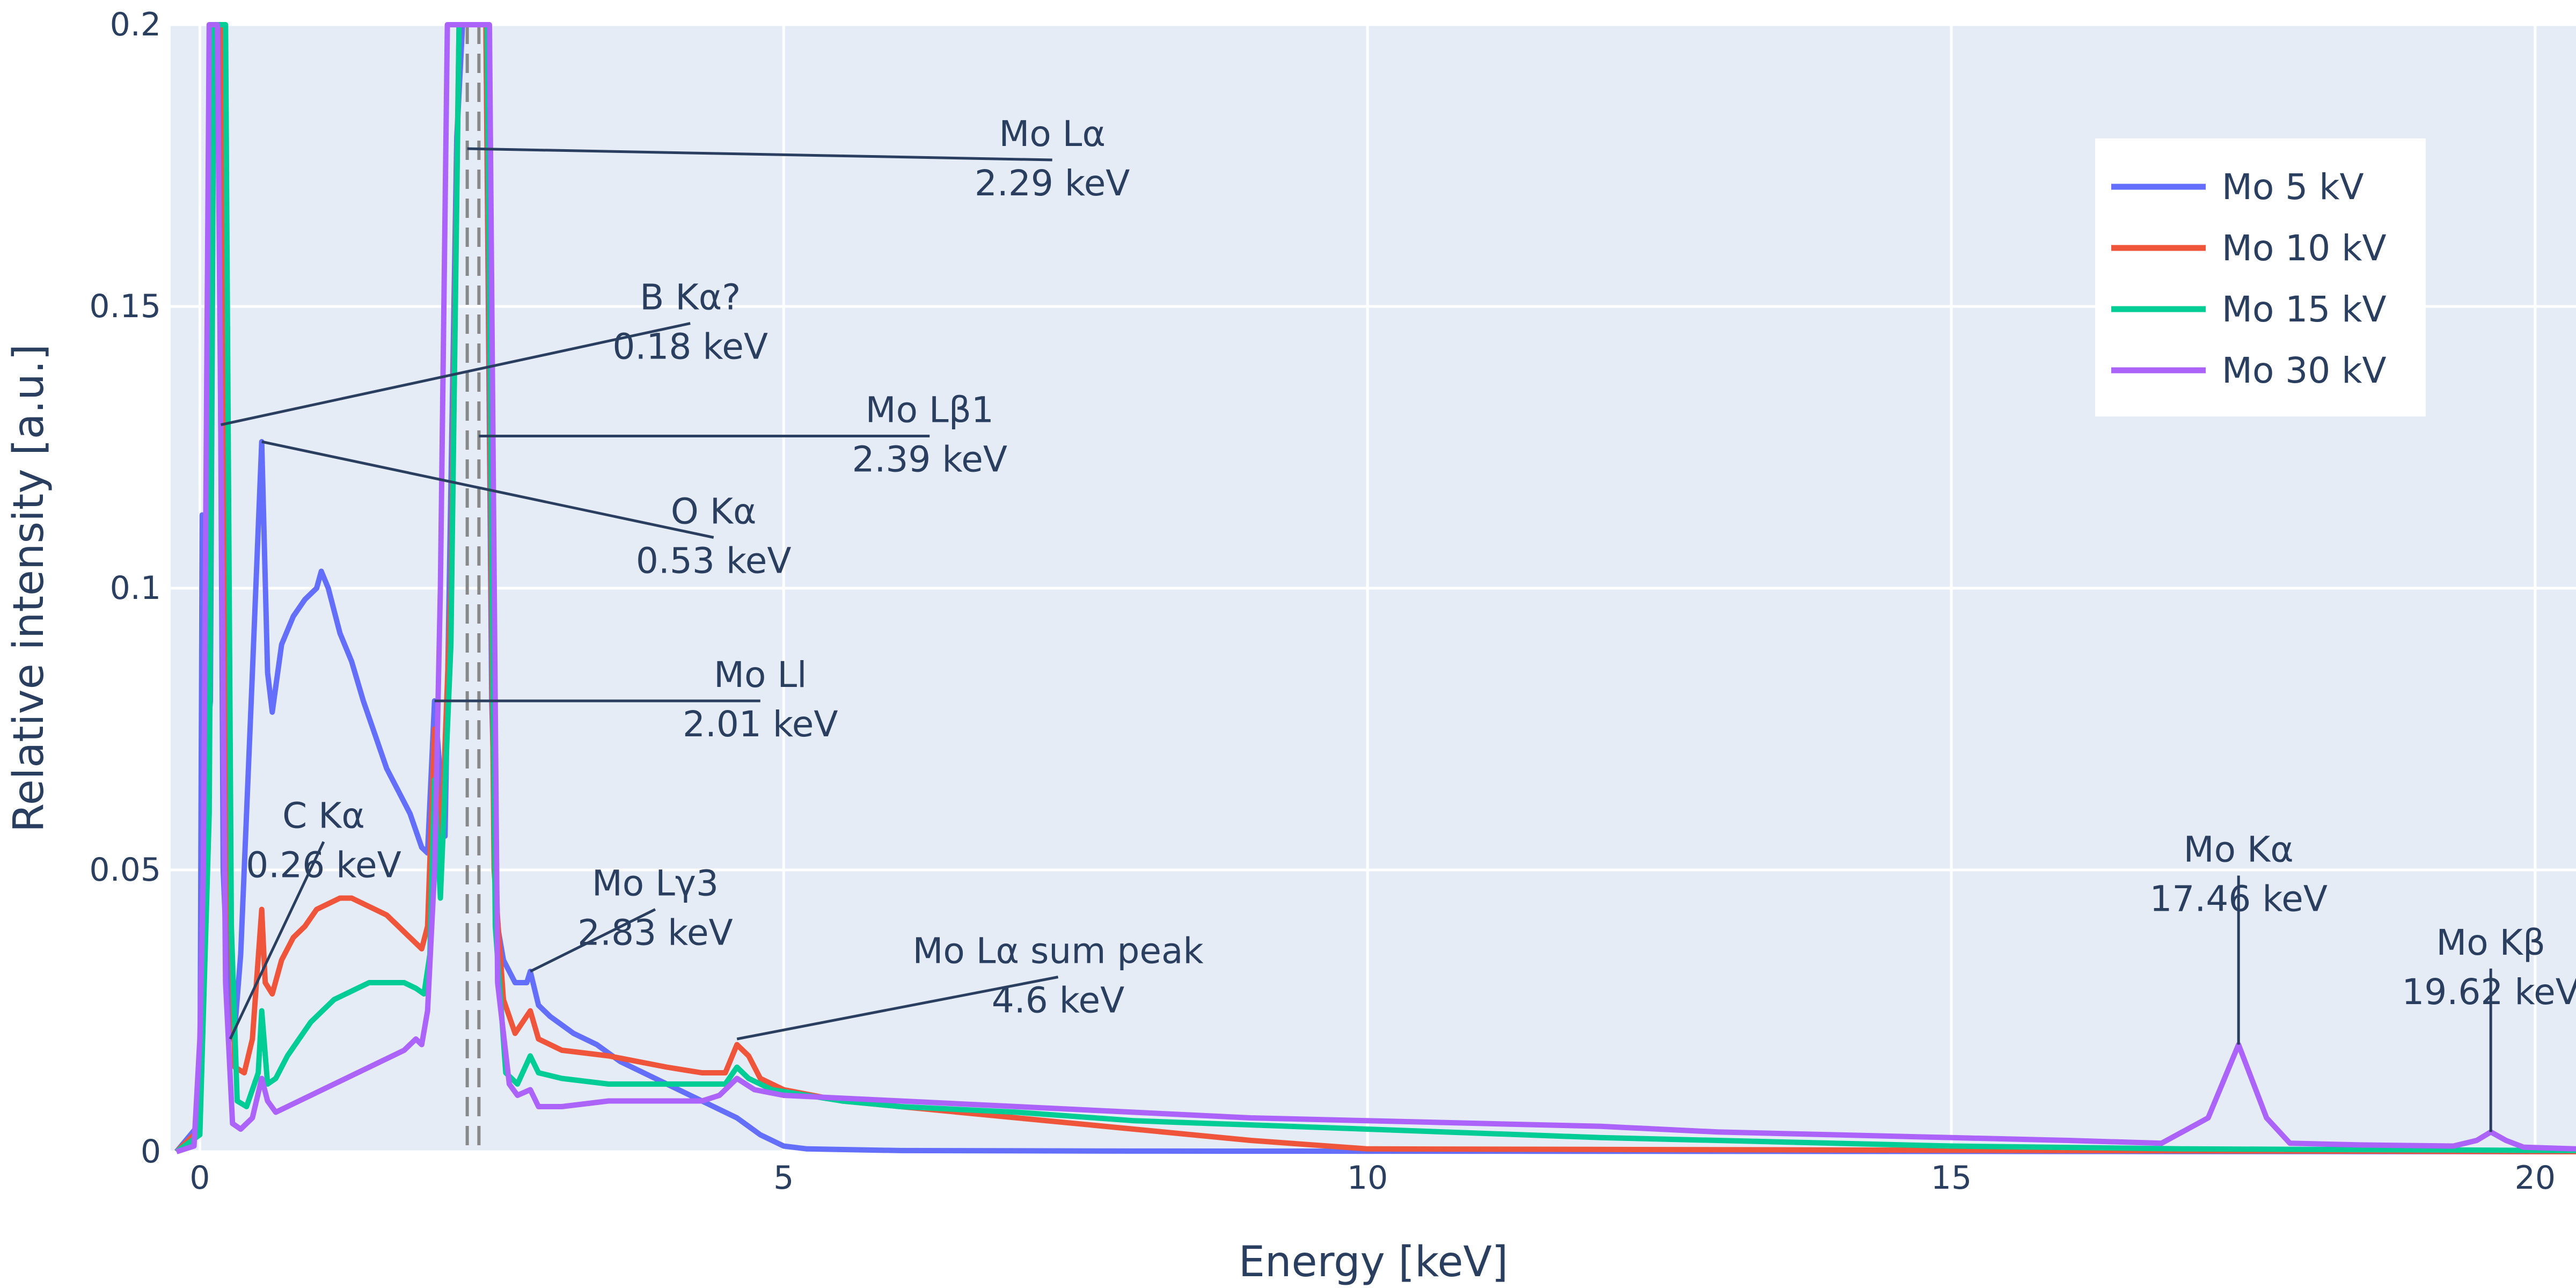  I want to click on x-axis-ticks: 0 5 10 15 20, so click(1372, 1178).